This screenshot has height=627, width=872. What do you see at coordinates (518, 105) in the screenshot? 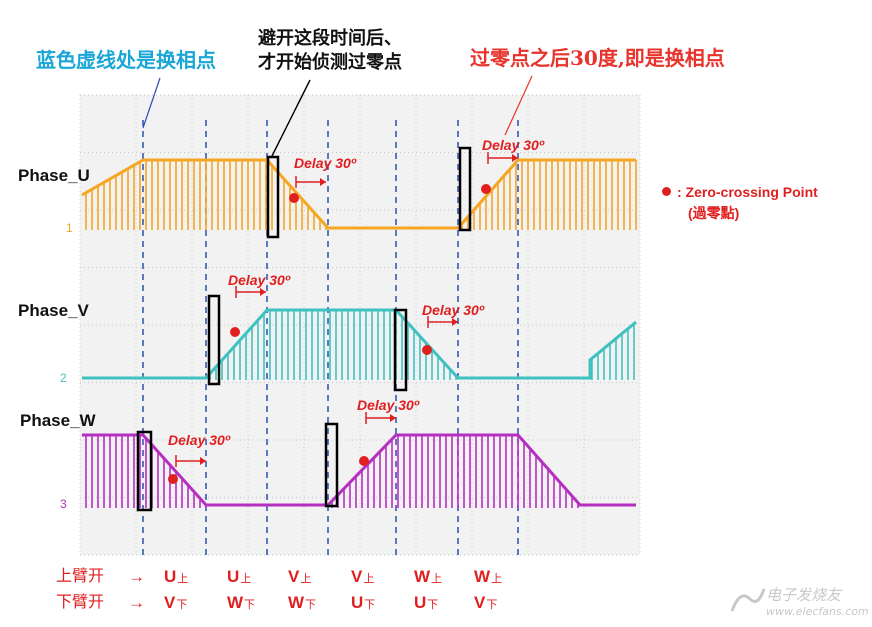
I see `red-caption-pointer` at bounding box center [518, 105].